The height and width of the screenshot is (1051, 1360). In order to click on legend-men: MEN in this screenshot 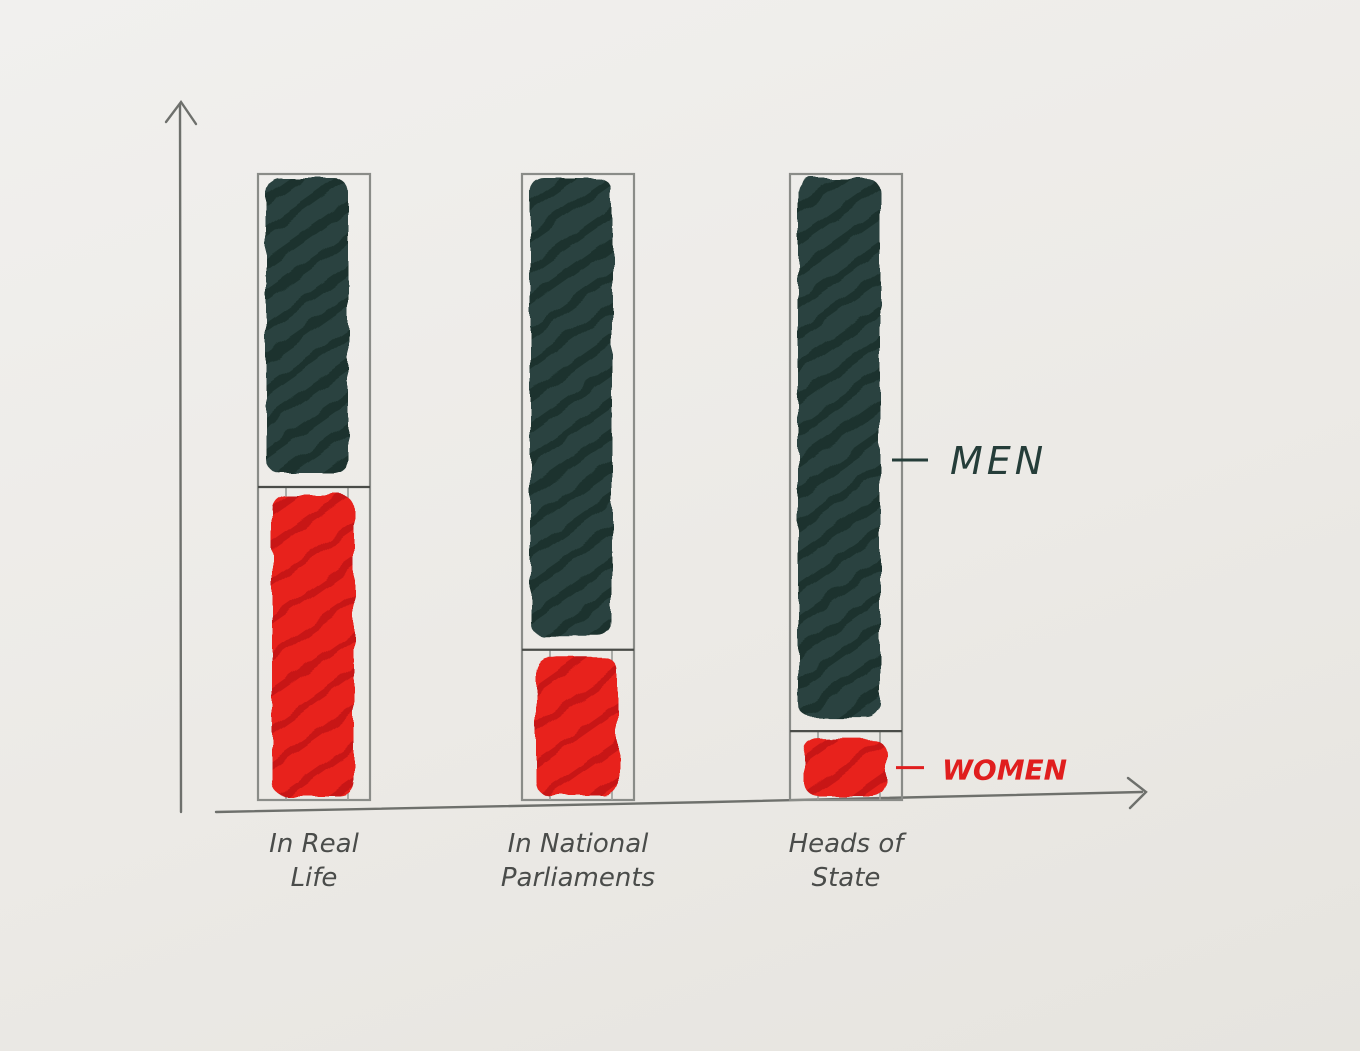, I will do `click(969, 461)`.